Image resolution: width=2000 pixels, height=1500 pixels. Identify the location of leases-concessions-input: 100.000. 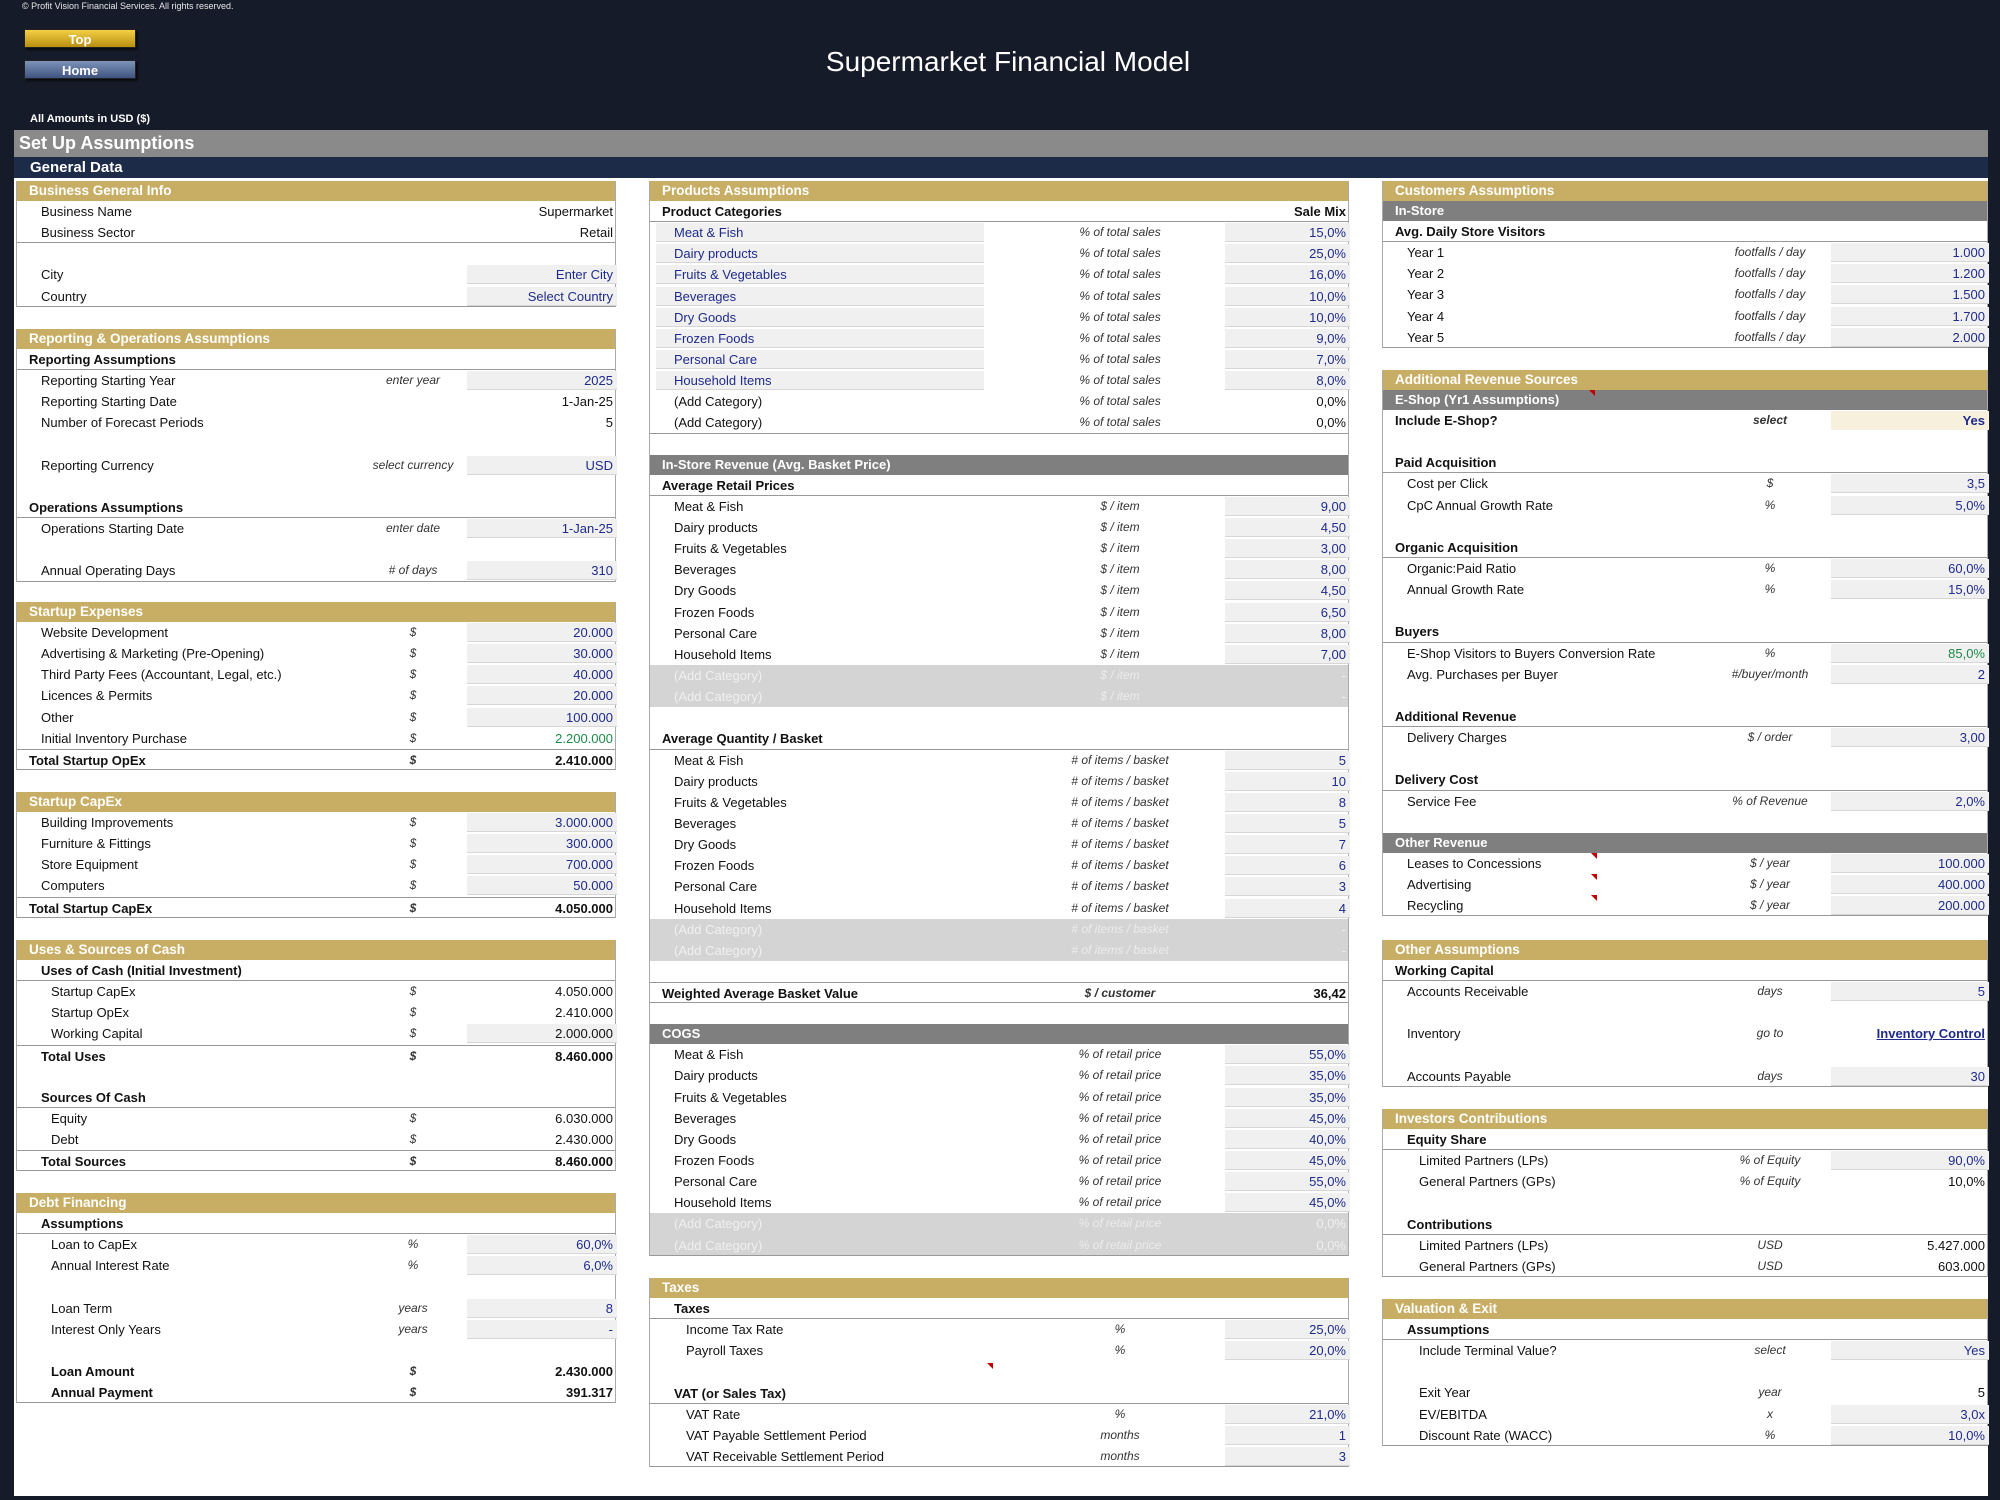
(1910, 863).